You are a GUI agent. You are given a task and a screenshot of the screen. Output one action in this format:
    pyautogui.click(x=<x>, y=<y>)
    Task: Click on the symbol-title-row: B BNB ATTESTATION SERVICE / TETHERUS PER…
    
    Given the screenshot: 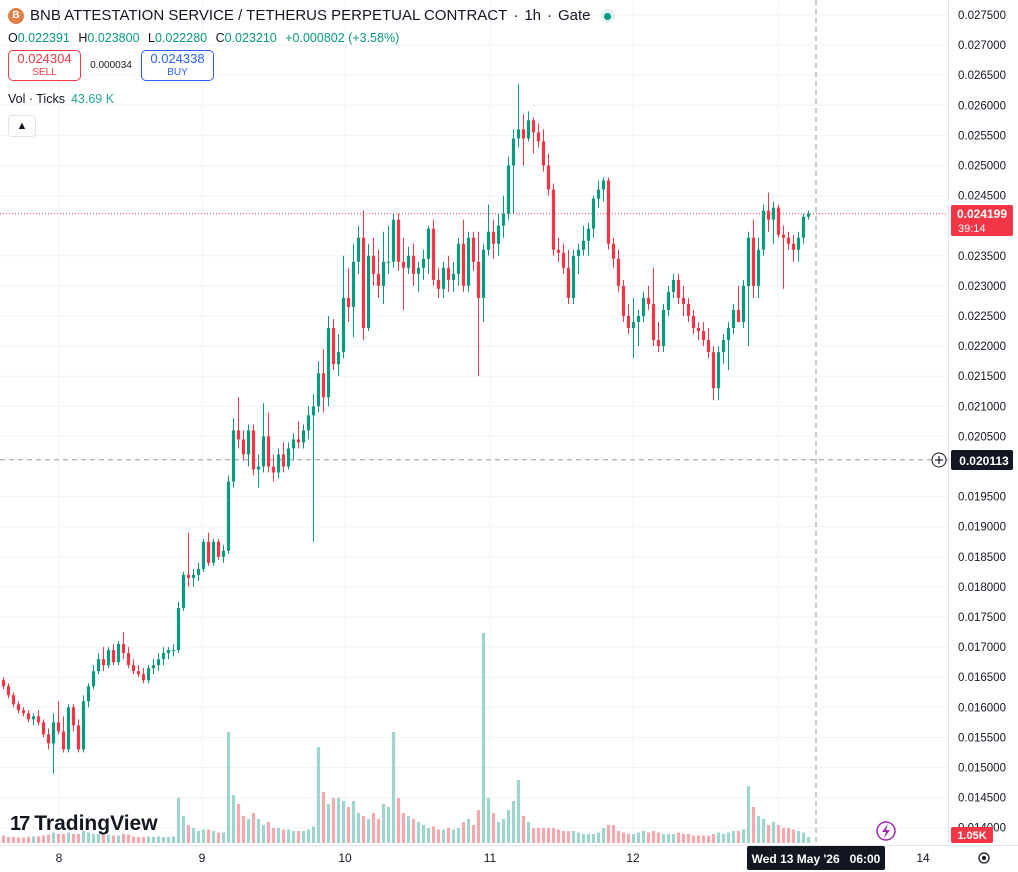 What is the action you would take?
    pyautogui.click(x=311, y=16)
    